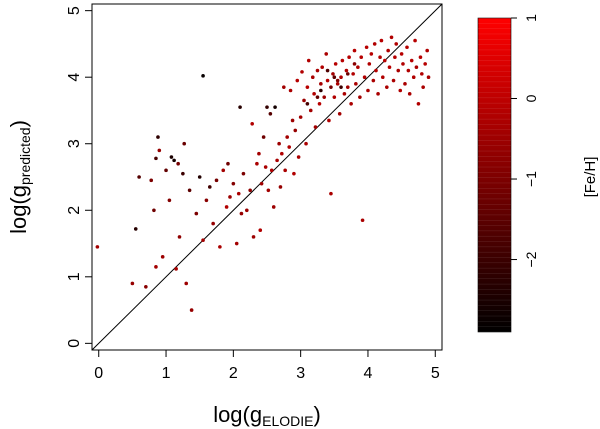 This screenshot has height=429, width=600. Describe the element at coordinates (237, 414) in the screenshot. I see `x-axis-label-prefix: log(g` at that location.